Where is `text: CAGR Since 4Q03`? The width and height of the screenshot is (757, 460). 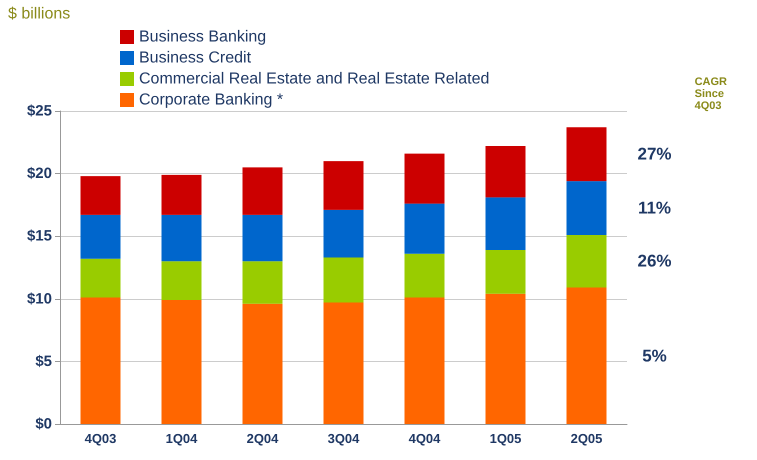 text: CAGR Since 4Q03 is located at coordinates (711, 94).